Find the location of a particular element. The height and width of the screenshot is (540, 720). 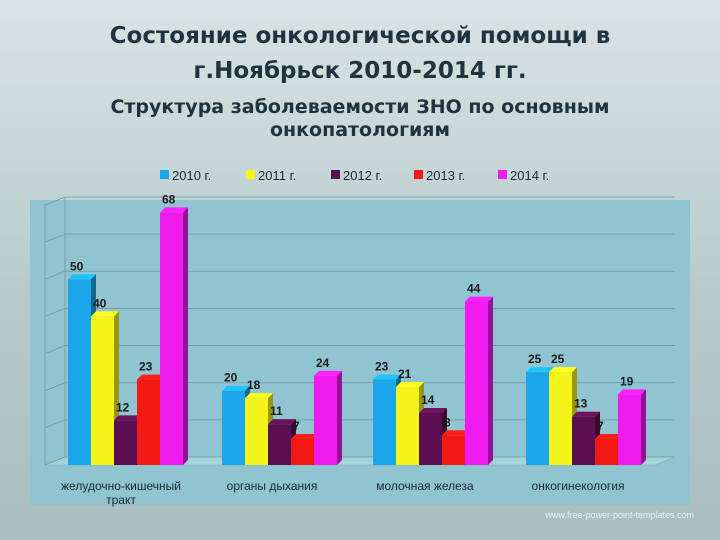

data-label: 11 is located at coordinates (276, 411).